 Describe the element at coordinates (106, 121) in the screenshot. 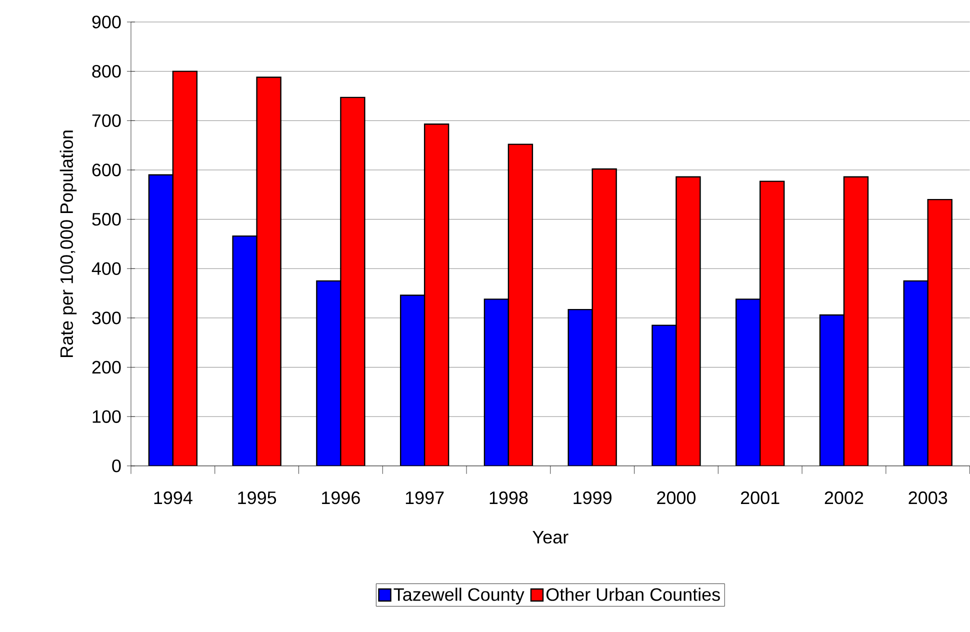

I see `y-tick-label: 700` at that location.